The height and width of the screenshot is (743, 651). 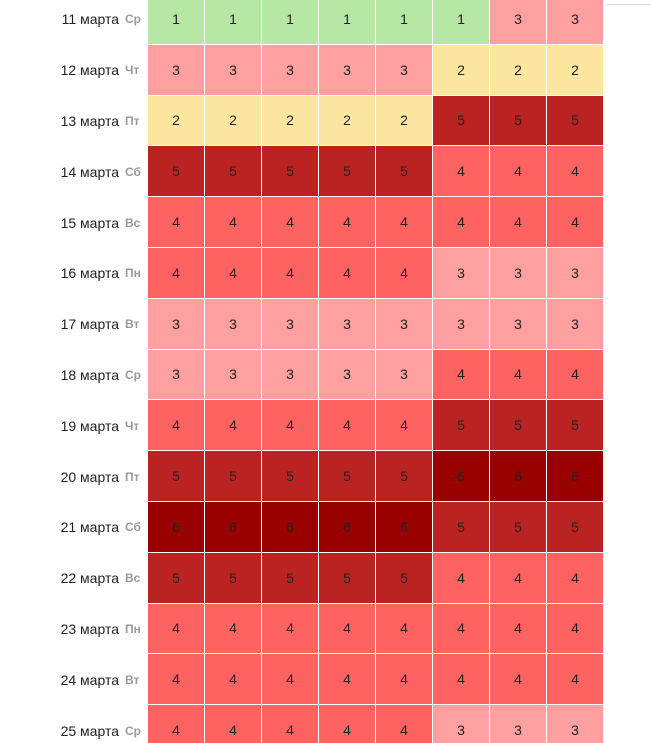 I want to click on date-label: 19 марта, so click(x=89, y=425).